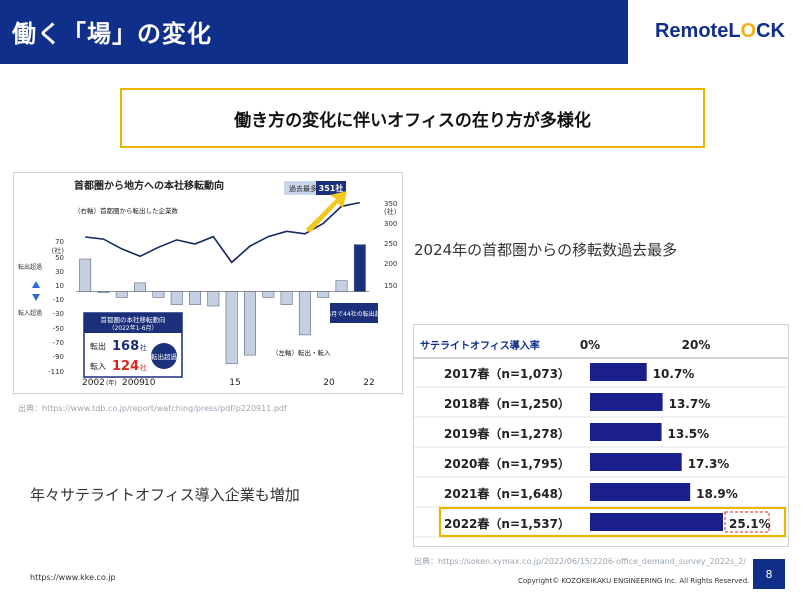 The image size is (803, 602). What do you see at coordinates (126, 210) in the screenshot?
I see `right-series-label: （右軸）首都圏から転出した企業数` at bounding box center [126, 210].